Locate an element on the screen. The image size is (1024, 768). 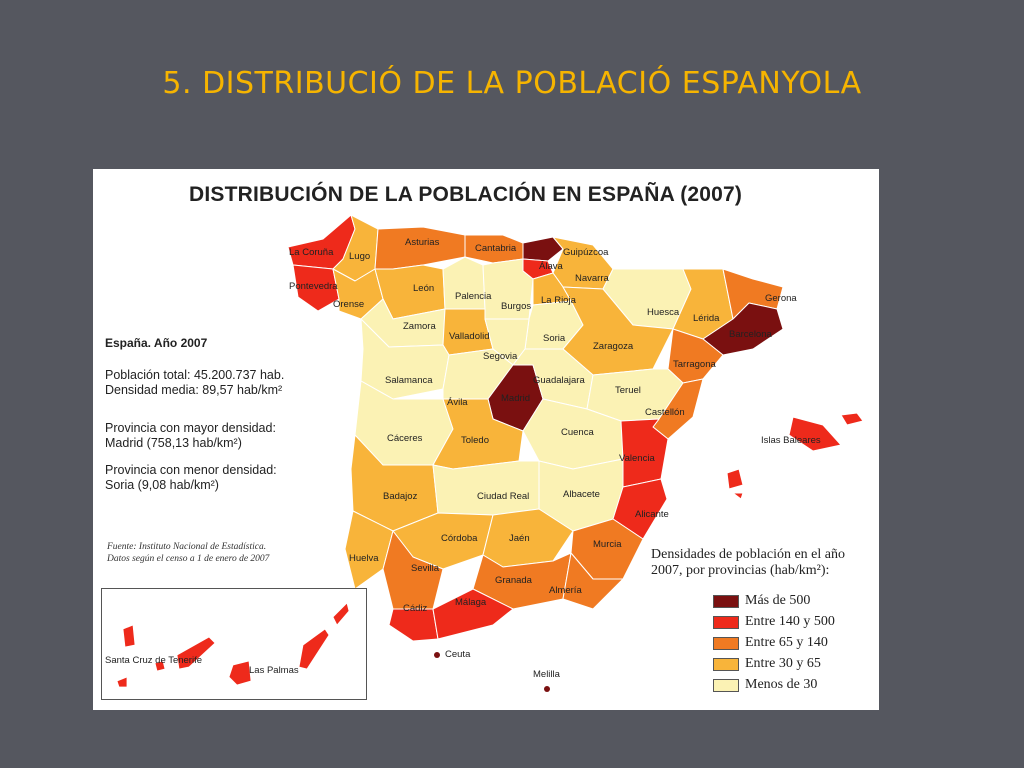
label-baleares: Islas Baleares is located at coordinates (791, 440).